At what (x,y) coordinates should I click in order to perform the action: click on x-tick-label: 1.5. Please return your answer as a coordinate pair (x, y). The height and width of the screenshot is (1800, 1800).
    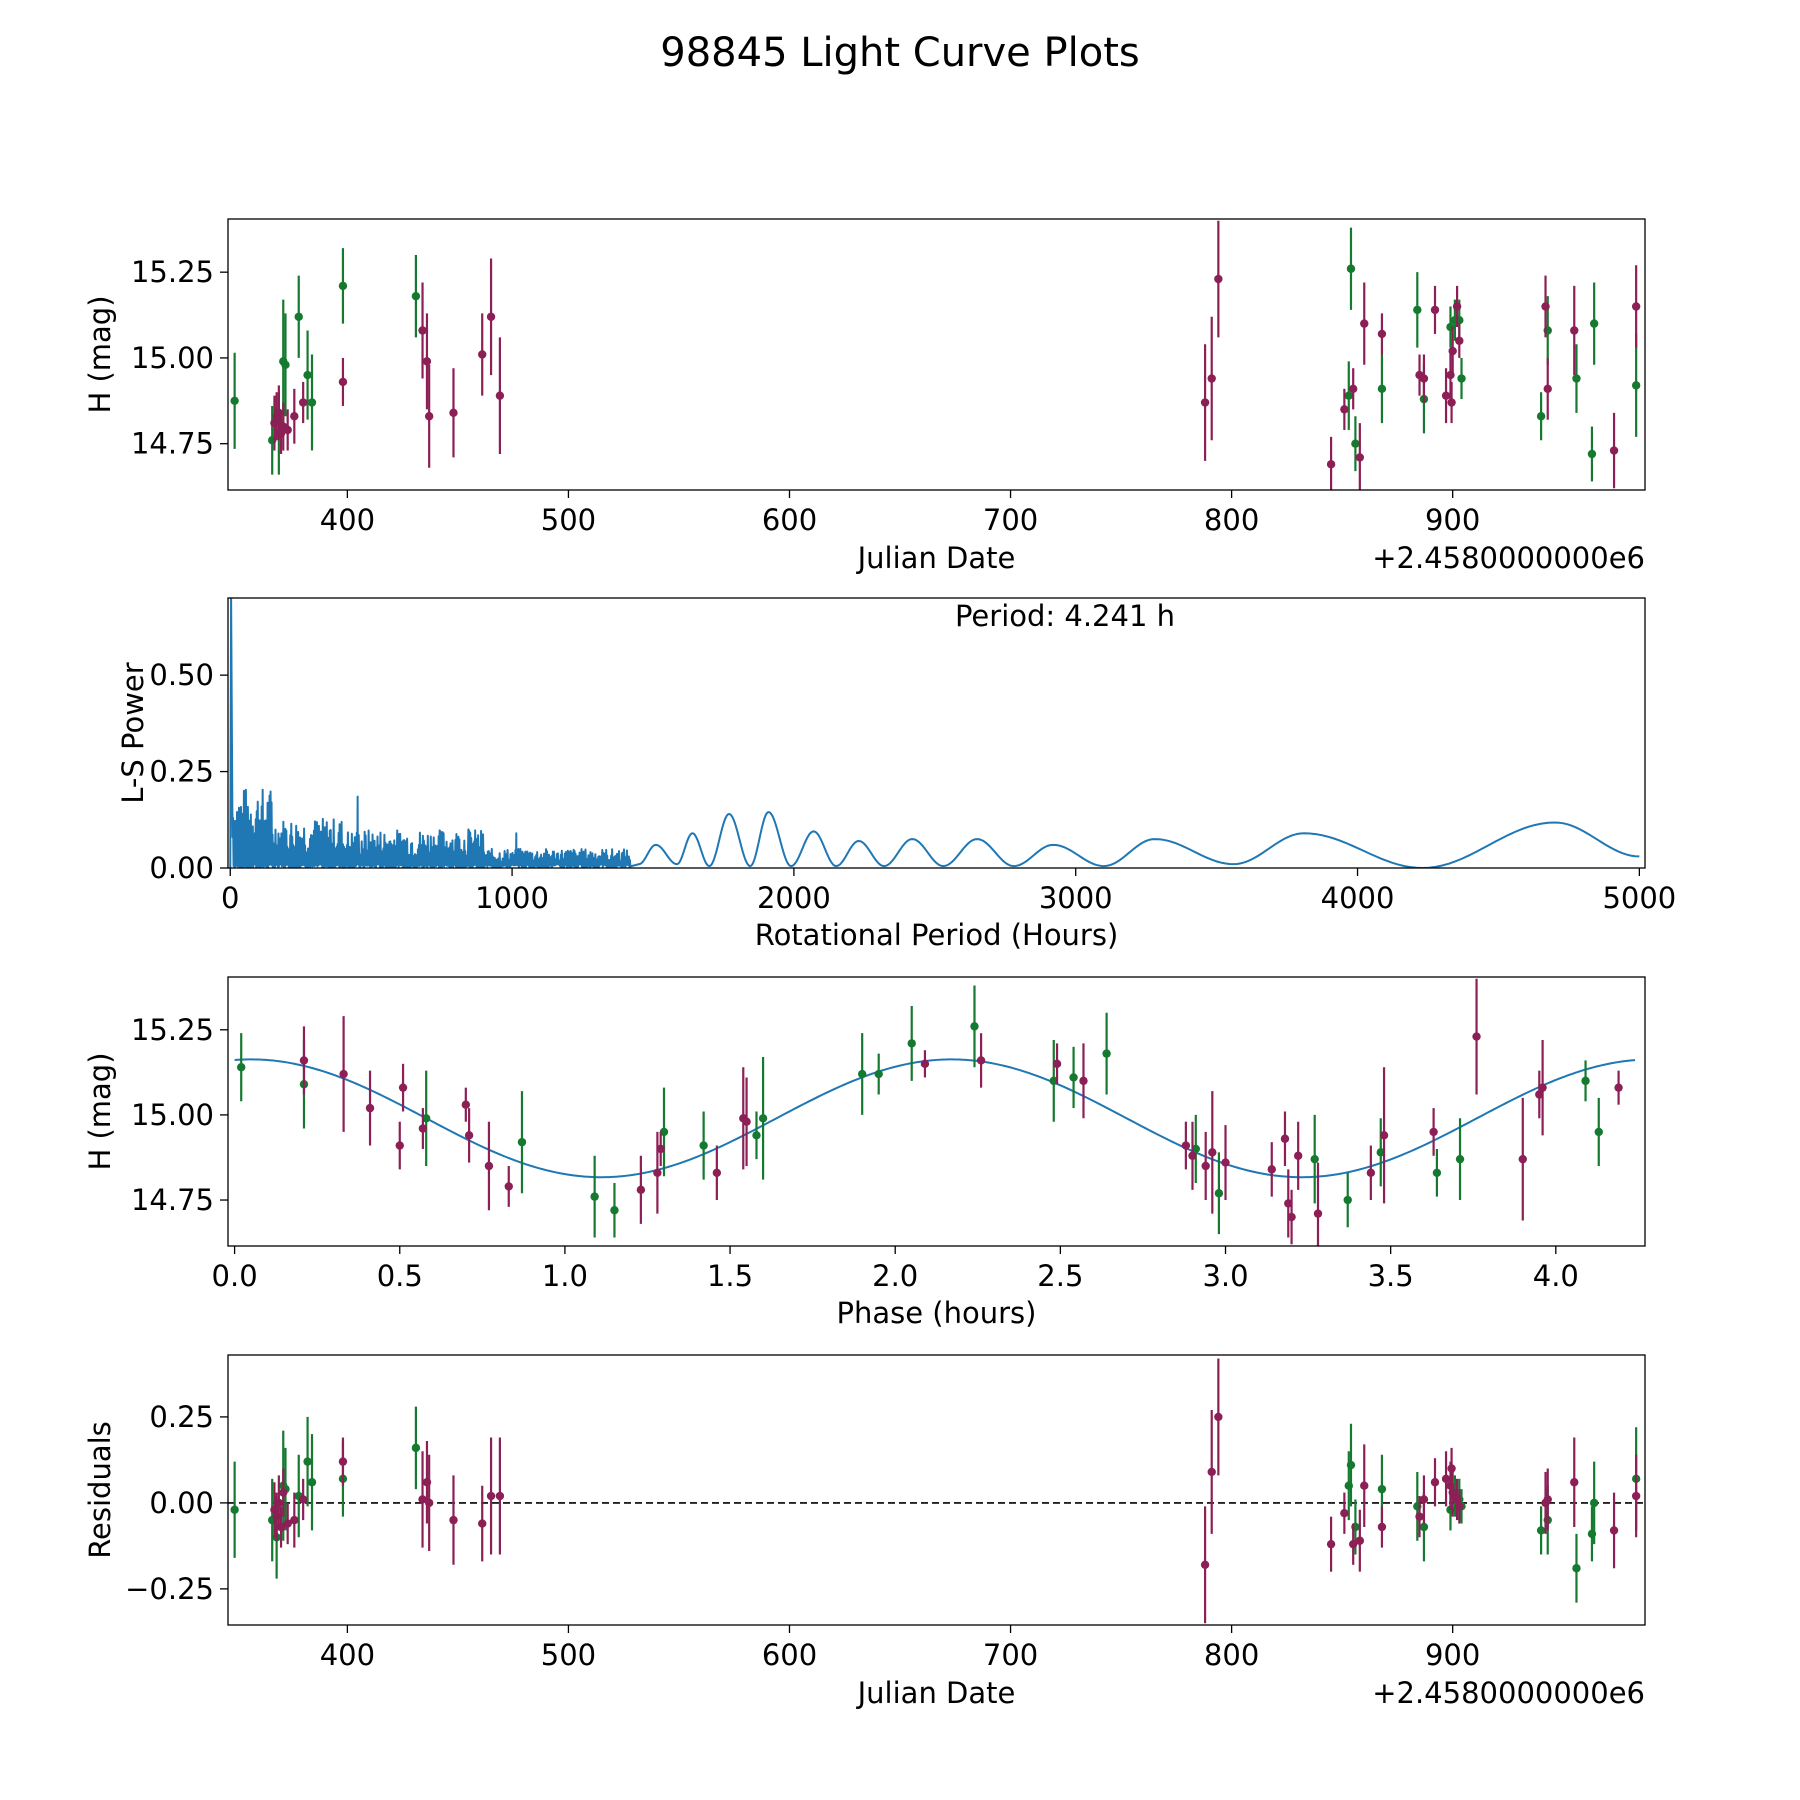
    Looking at the image, I should click on (730, 1276).